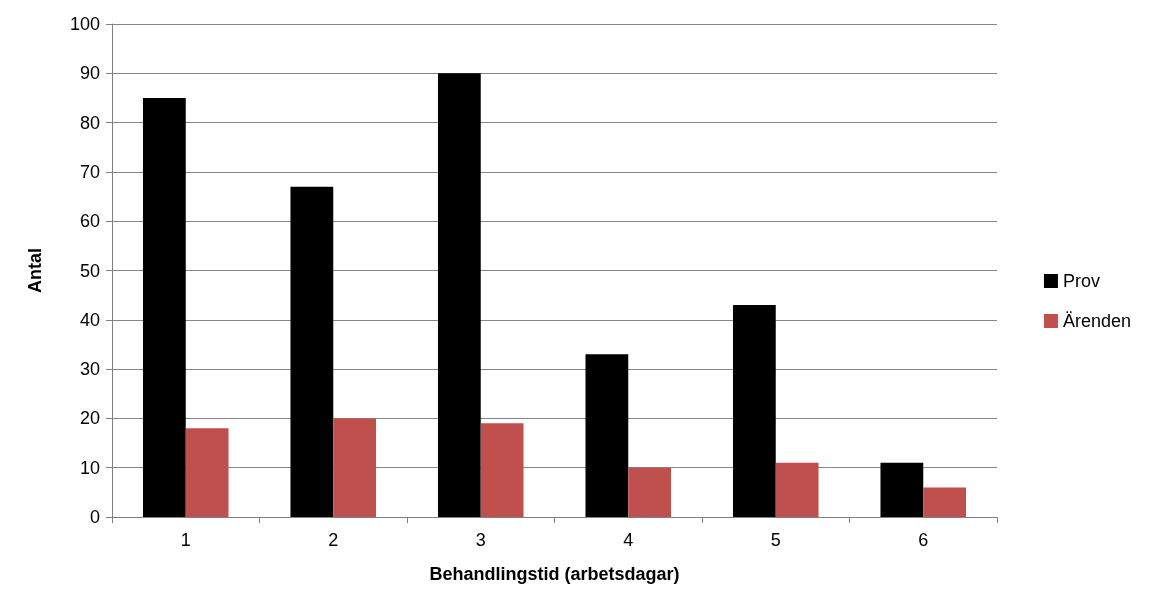  Describe the element at coordinates (89, 270) in the screenshot. I see `y-tick-label: 50` at that location.